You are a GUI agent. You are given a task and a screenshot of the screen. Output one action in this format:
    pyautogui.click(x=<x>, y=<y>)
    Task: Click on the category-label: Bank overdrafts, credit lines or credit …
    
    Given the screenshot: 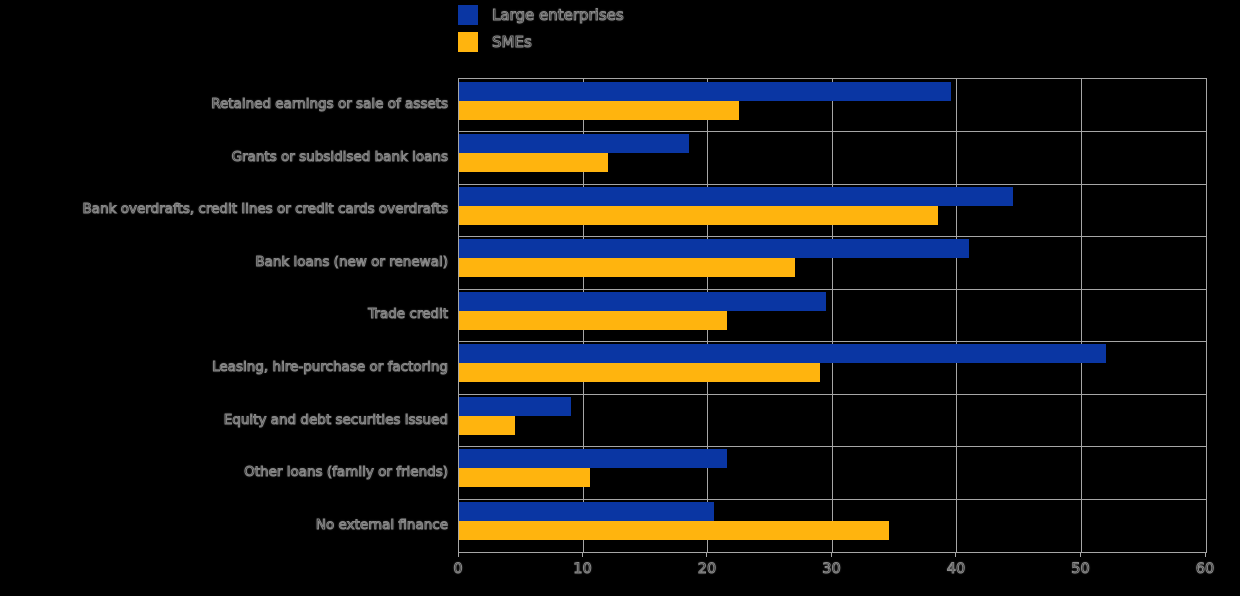 What is the action you would take?
    pyautogui.click(x=265, y=209)
    